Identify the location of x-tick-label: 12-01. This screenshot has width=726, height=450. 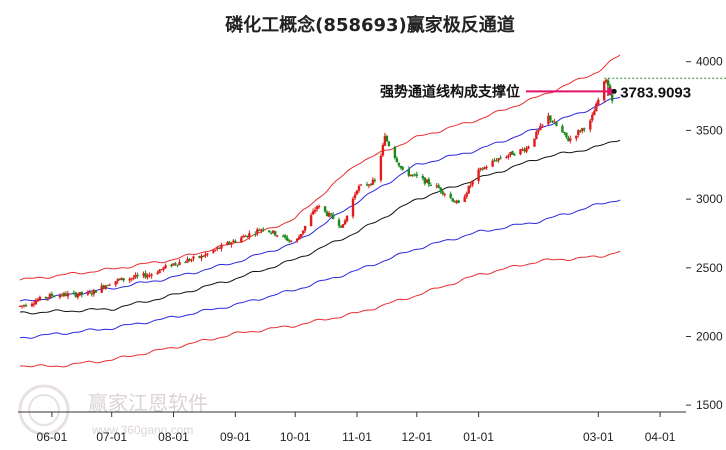
(416, 437).